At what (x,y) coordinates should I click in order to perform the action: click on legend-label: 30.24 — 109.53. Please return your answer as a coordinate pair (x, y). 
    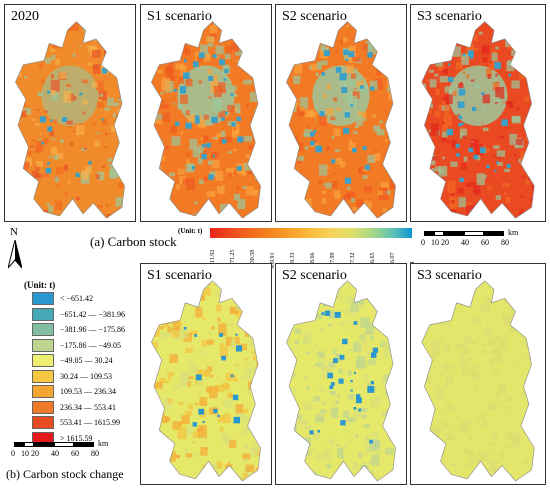
    Looking at the image, I should click on (86, 376).